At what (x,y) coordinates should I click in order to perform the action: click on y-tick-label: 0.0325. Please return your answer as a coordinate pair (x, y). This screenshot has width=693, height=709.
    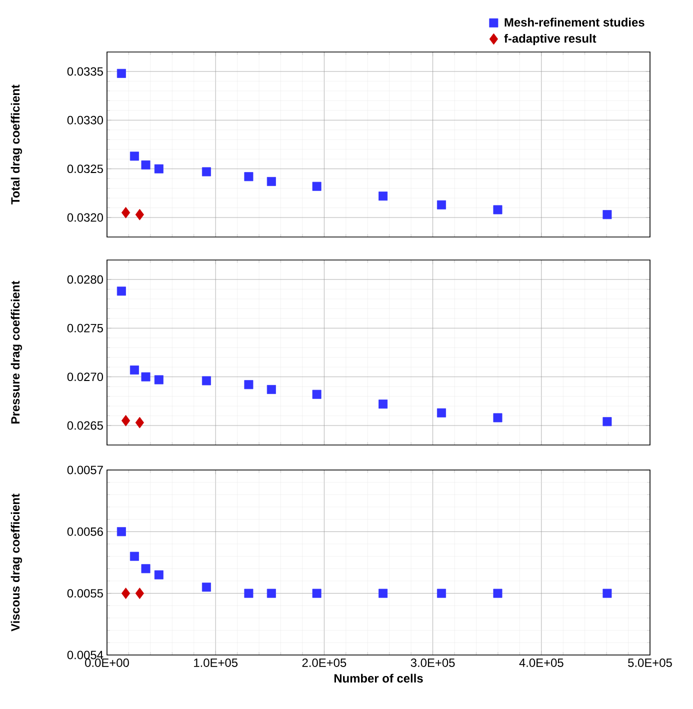
    Looking at the image, I should click on (85, 169).